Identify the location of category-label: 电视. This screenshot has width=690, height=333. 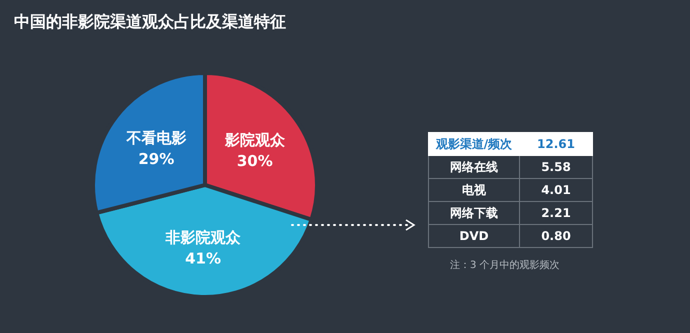
(474, 190).